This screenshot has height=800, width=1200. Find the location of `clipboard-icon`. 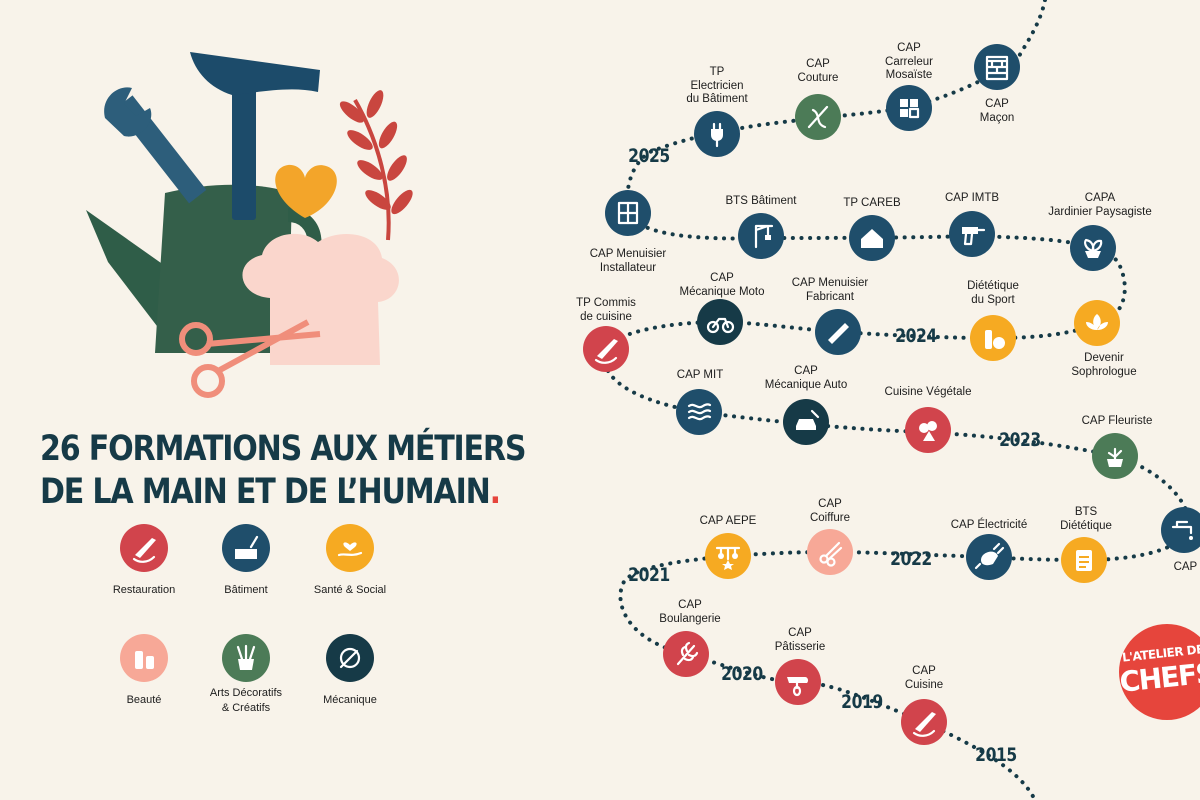

clipboard-icon is located at coordinates (1084, 560).